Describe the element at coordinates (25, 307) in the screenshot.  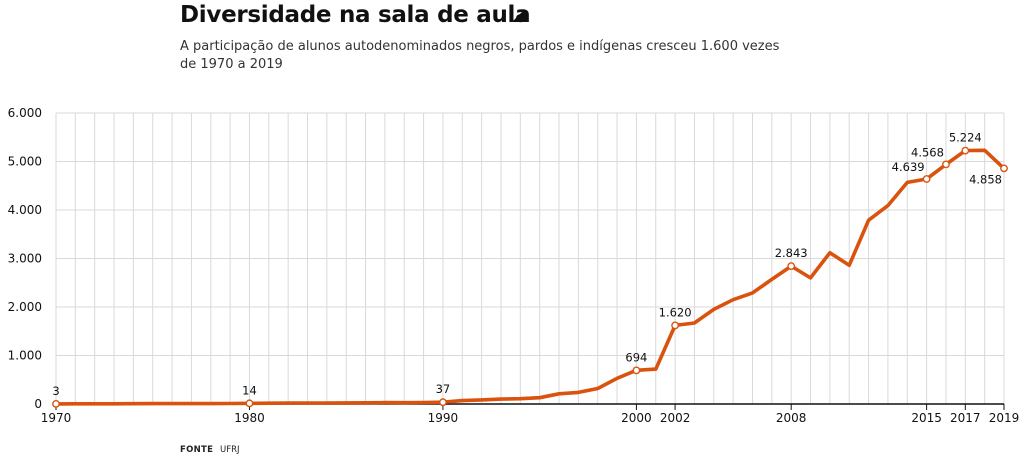
I see `y-tick-label: 2.000` at that location.